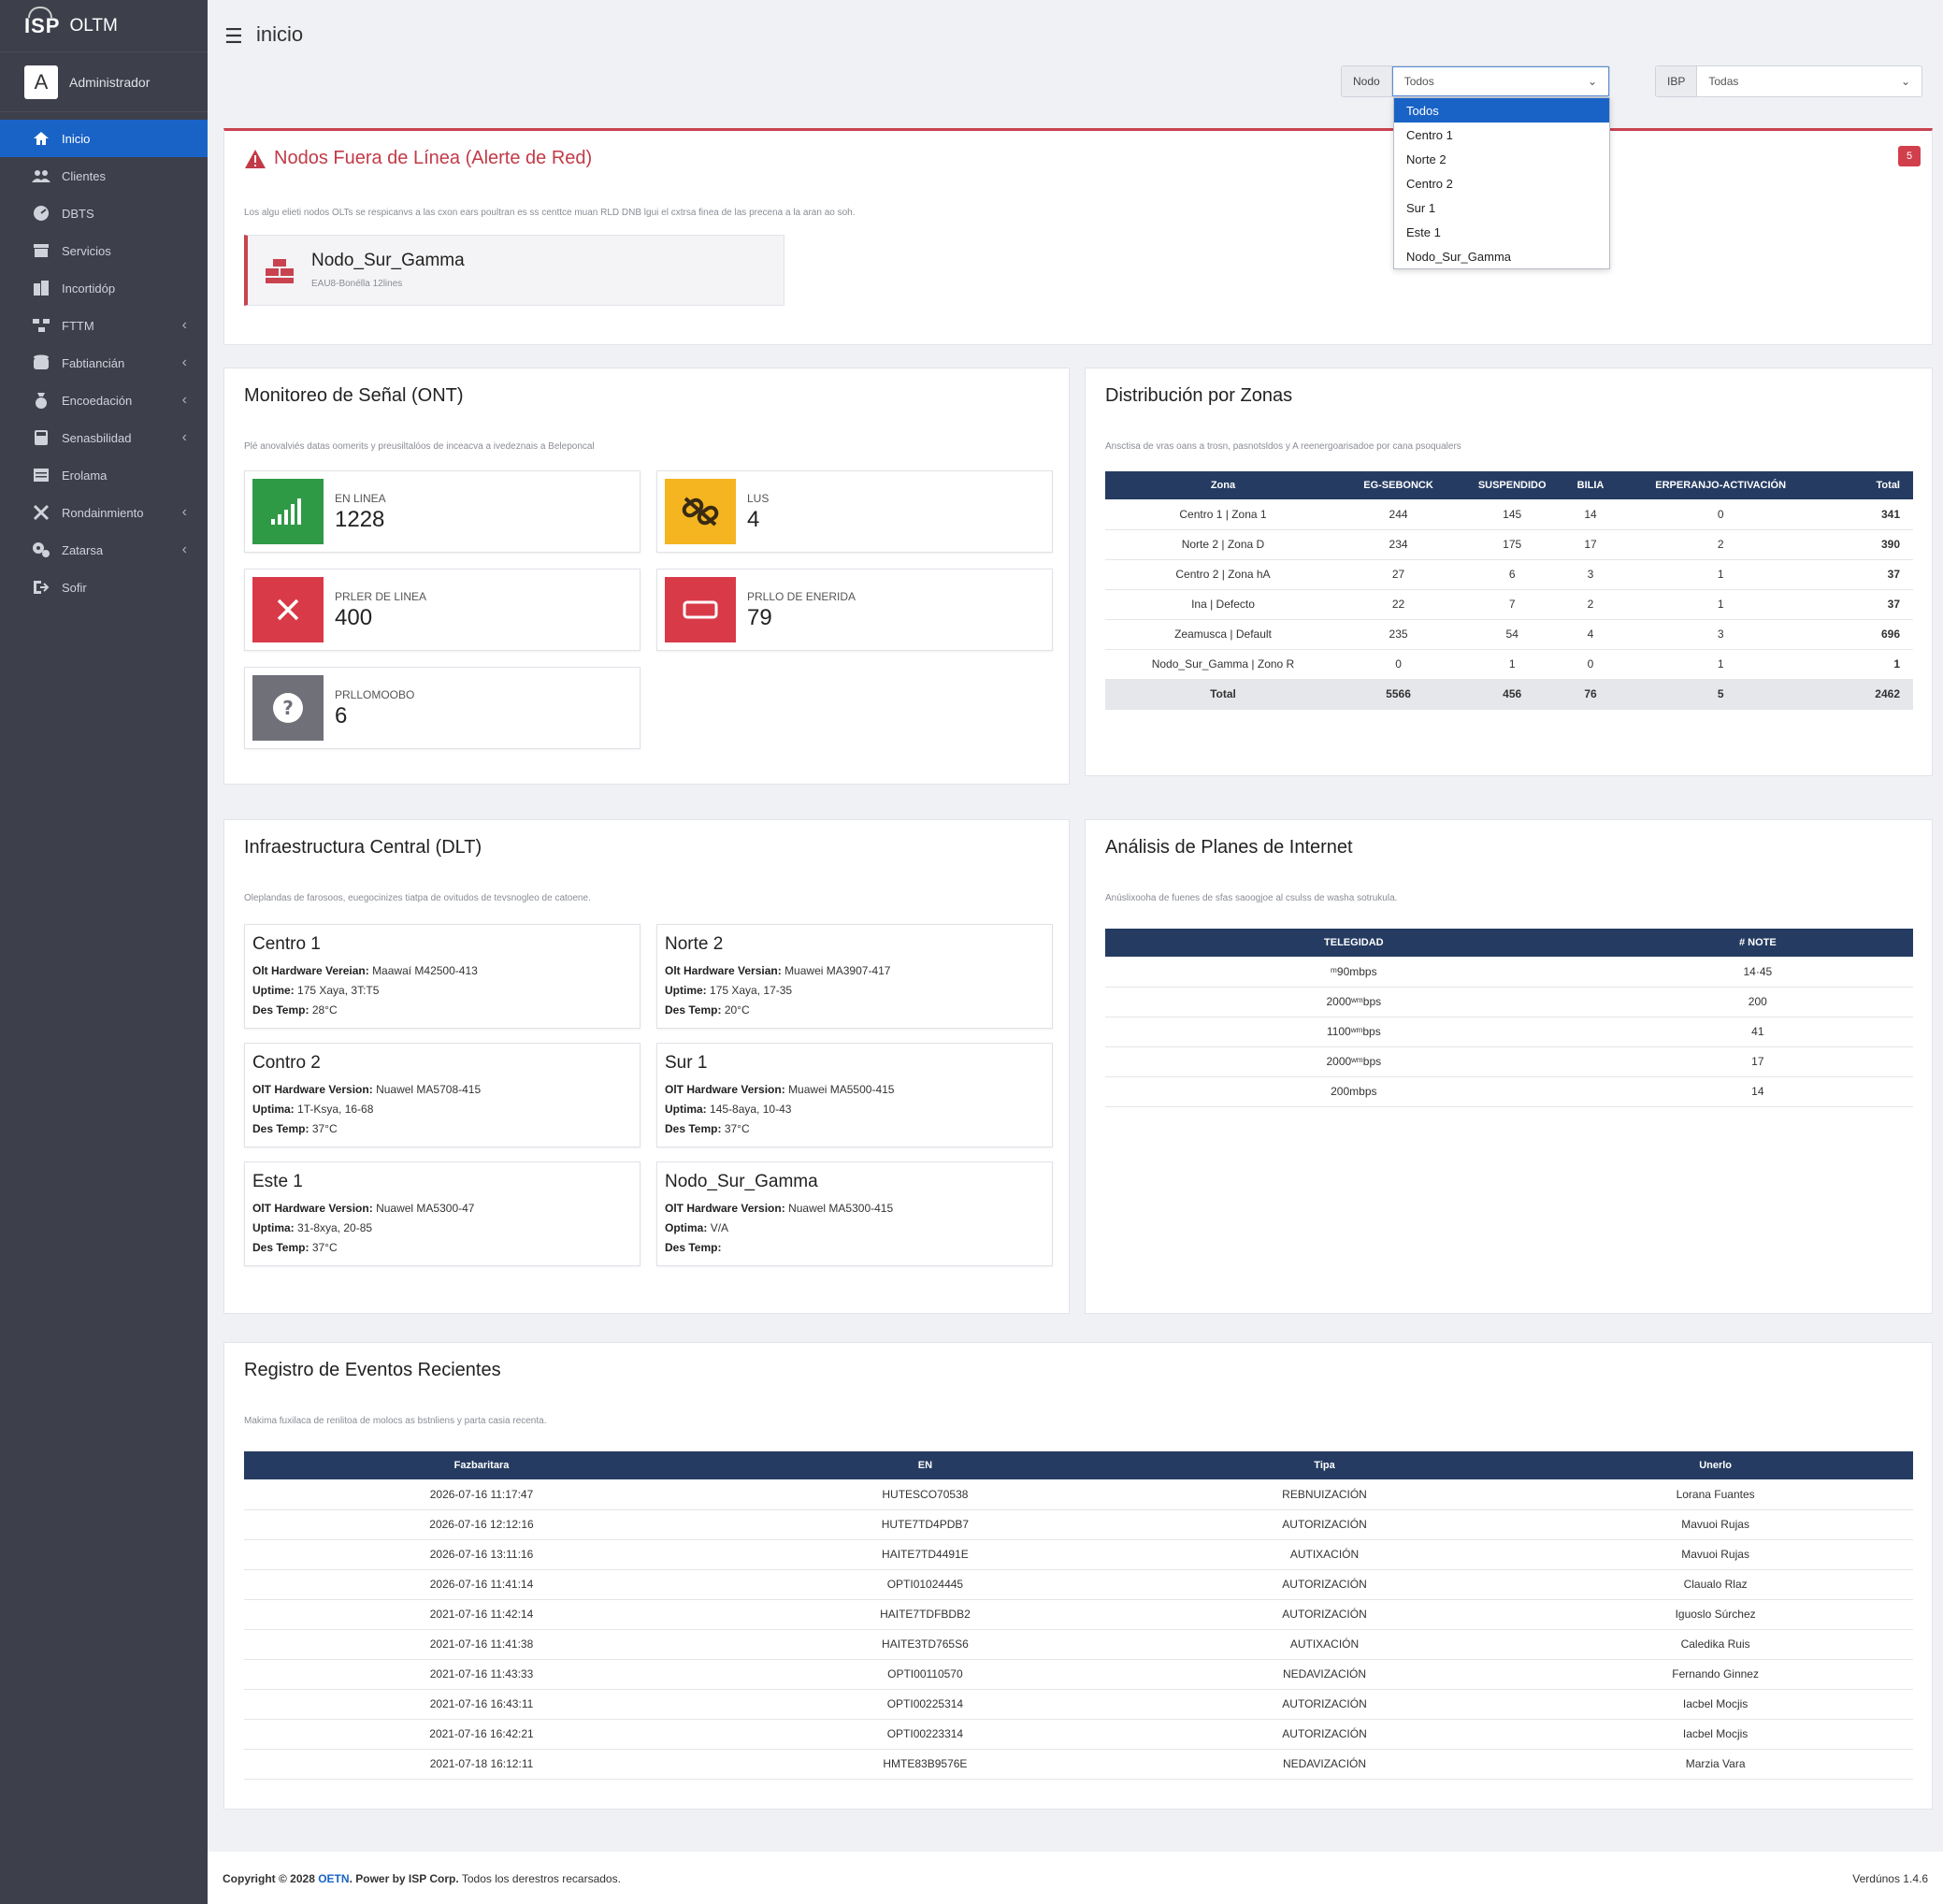 Image resolution: width=1943 pixels, height=1904 pixels. What do you see at coordinates (1590, 604) in the screenshot?
I see `table-cell: 2` at bounding box center [1590, 604].